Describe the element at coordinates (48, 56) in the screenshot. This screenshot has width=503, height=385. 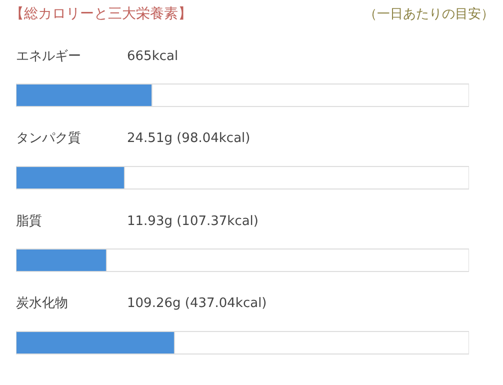
I see `y-tick-label: エネルギー` at that location.